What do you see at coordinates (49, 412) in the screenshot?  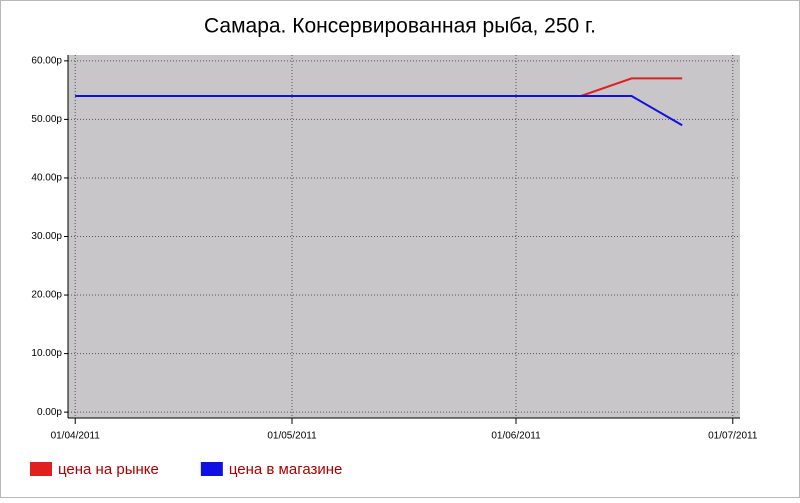 I see `y-tick-label: 0.00р` at bounding box center [49, 412].